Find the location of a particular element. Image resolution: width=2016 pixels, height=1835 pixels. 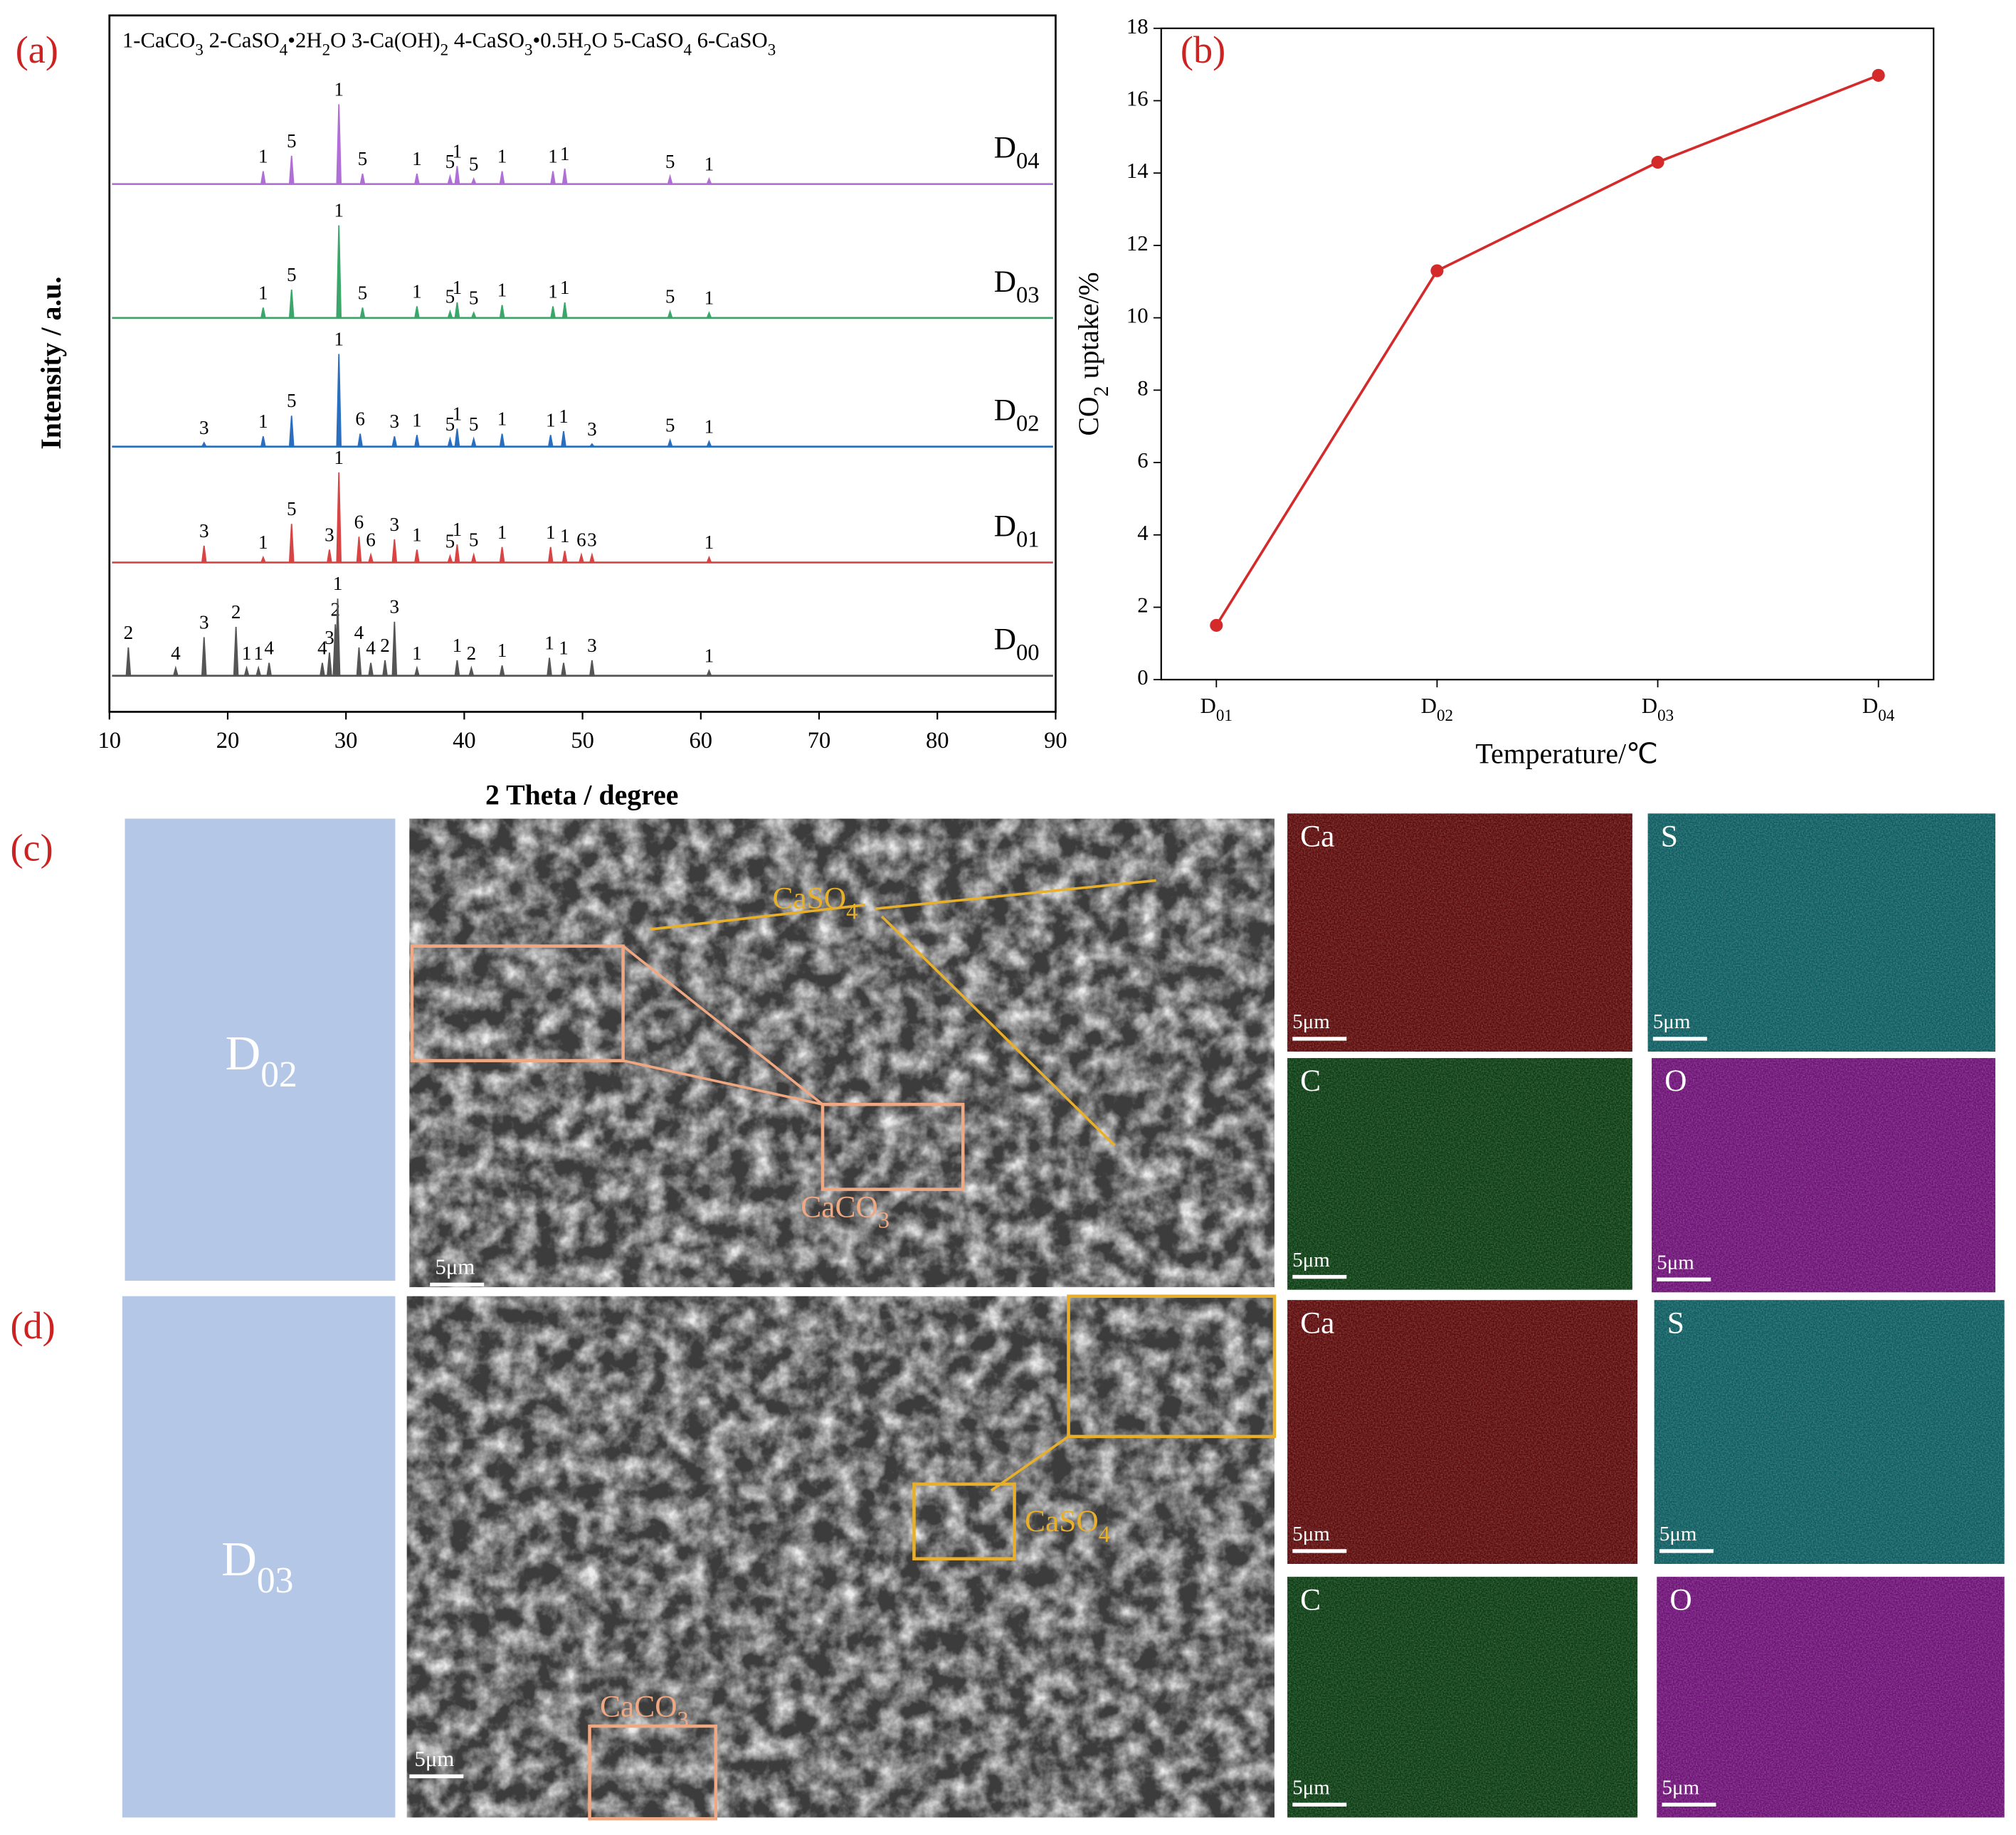

sample-box is located at coordinates (259, 1557).